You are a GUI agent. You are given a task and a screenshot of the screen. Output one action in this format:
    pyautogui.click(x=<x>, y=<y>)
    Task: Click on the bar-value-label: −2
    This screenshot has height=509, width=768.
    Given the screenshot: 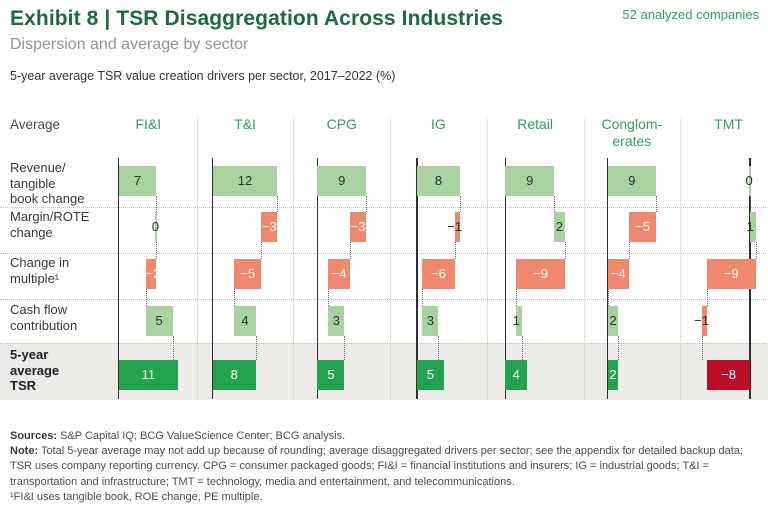 What is the action you would take?
    pyautogui.click(x=153, y=273)
    